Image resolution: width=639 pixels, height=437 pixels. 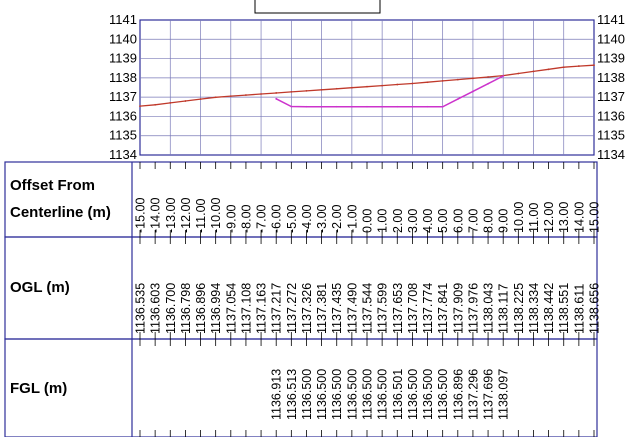 What do you see at coordinates (307, 308) in the screenshot?
I see `ogl-value-label: 1137.326` at bounding box center [307, 308].